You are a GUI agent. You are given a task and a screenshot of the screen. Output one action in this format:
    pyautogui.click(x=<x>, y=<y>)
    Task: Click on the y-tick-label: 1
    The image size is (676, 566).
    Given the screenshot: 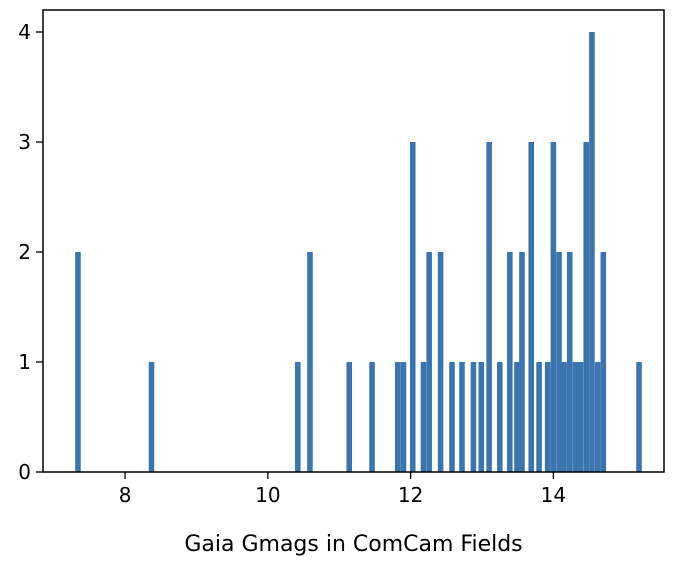 What is the action you would take?
    pyautogui.click(x=24, y=362)
    